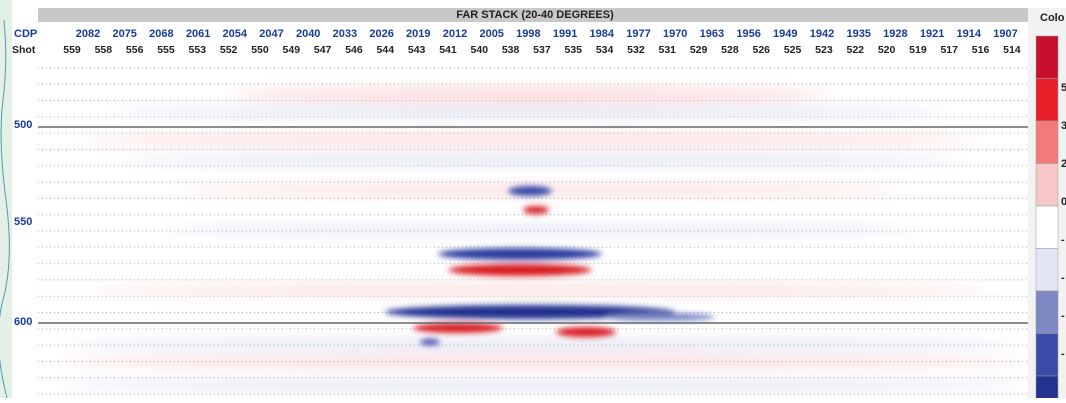  What do you see at coordinates (354, 50) in the screenshot?
I see `shot-label: 546` at bounding box center [354, 50].